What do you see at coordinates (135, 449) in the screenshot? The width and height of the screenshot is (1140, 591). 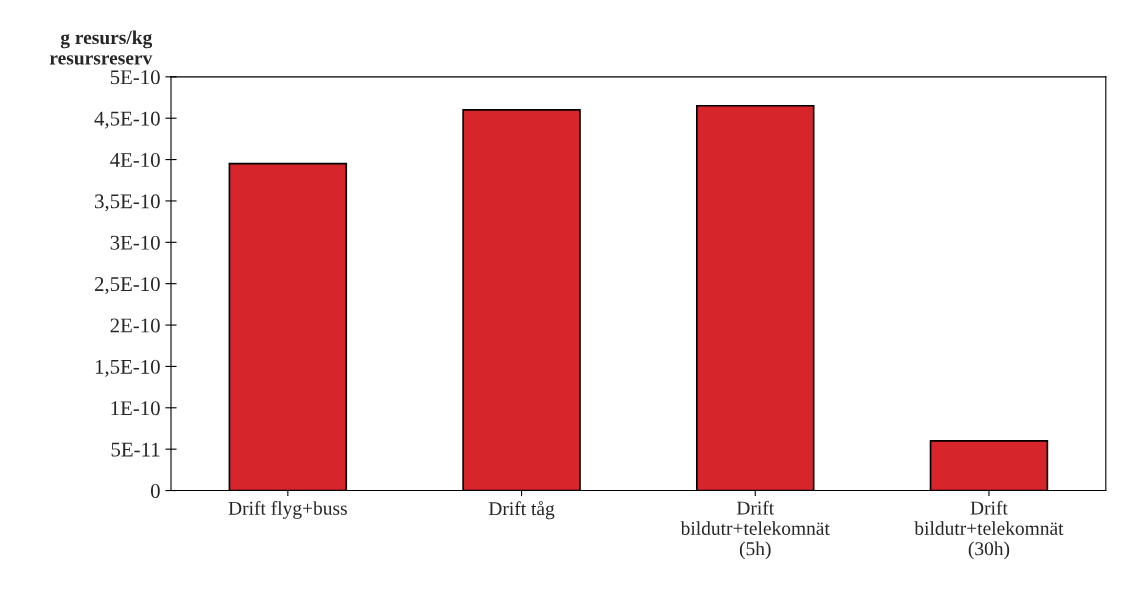 I see `y-tick-label: 5E-11` at bounding box center [135, 449].